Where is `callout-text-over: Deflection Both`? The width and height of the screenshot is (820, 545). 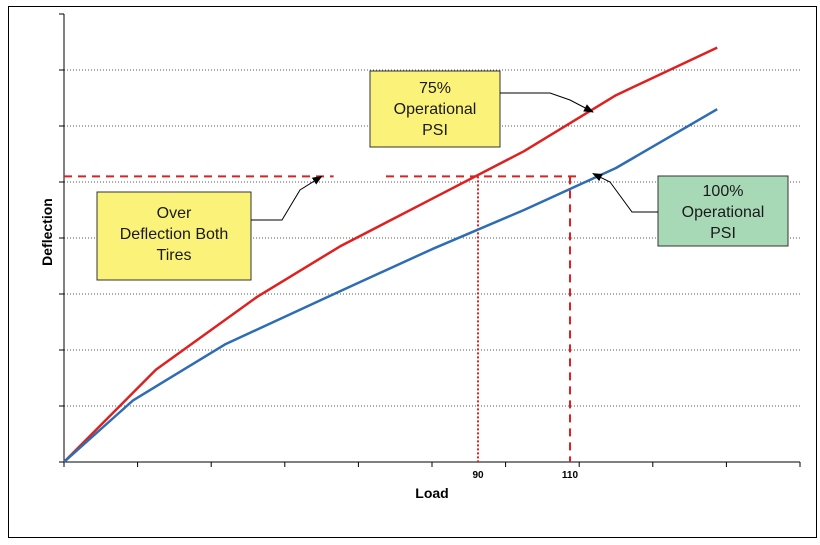
callout-text-over: Deflection Both is located at coordinates (174, 234).